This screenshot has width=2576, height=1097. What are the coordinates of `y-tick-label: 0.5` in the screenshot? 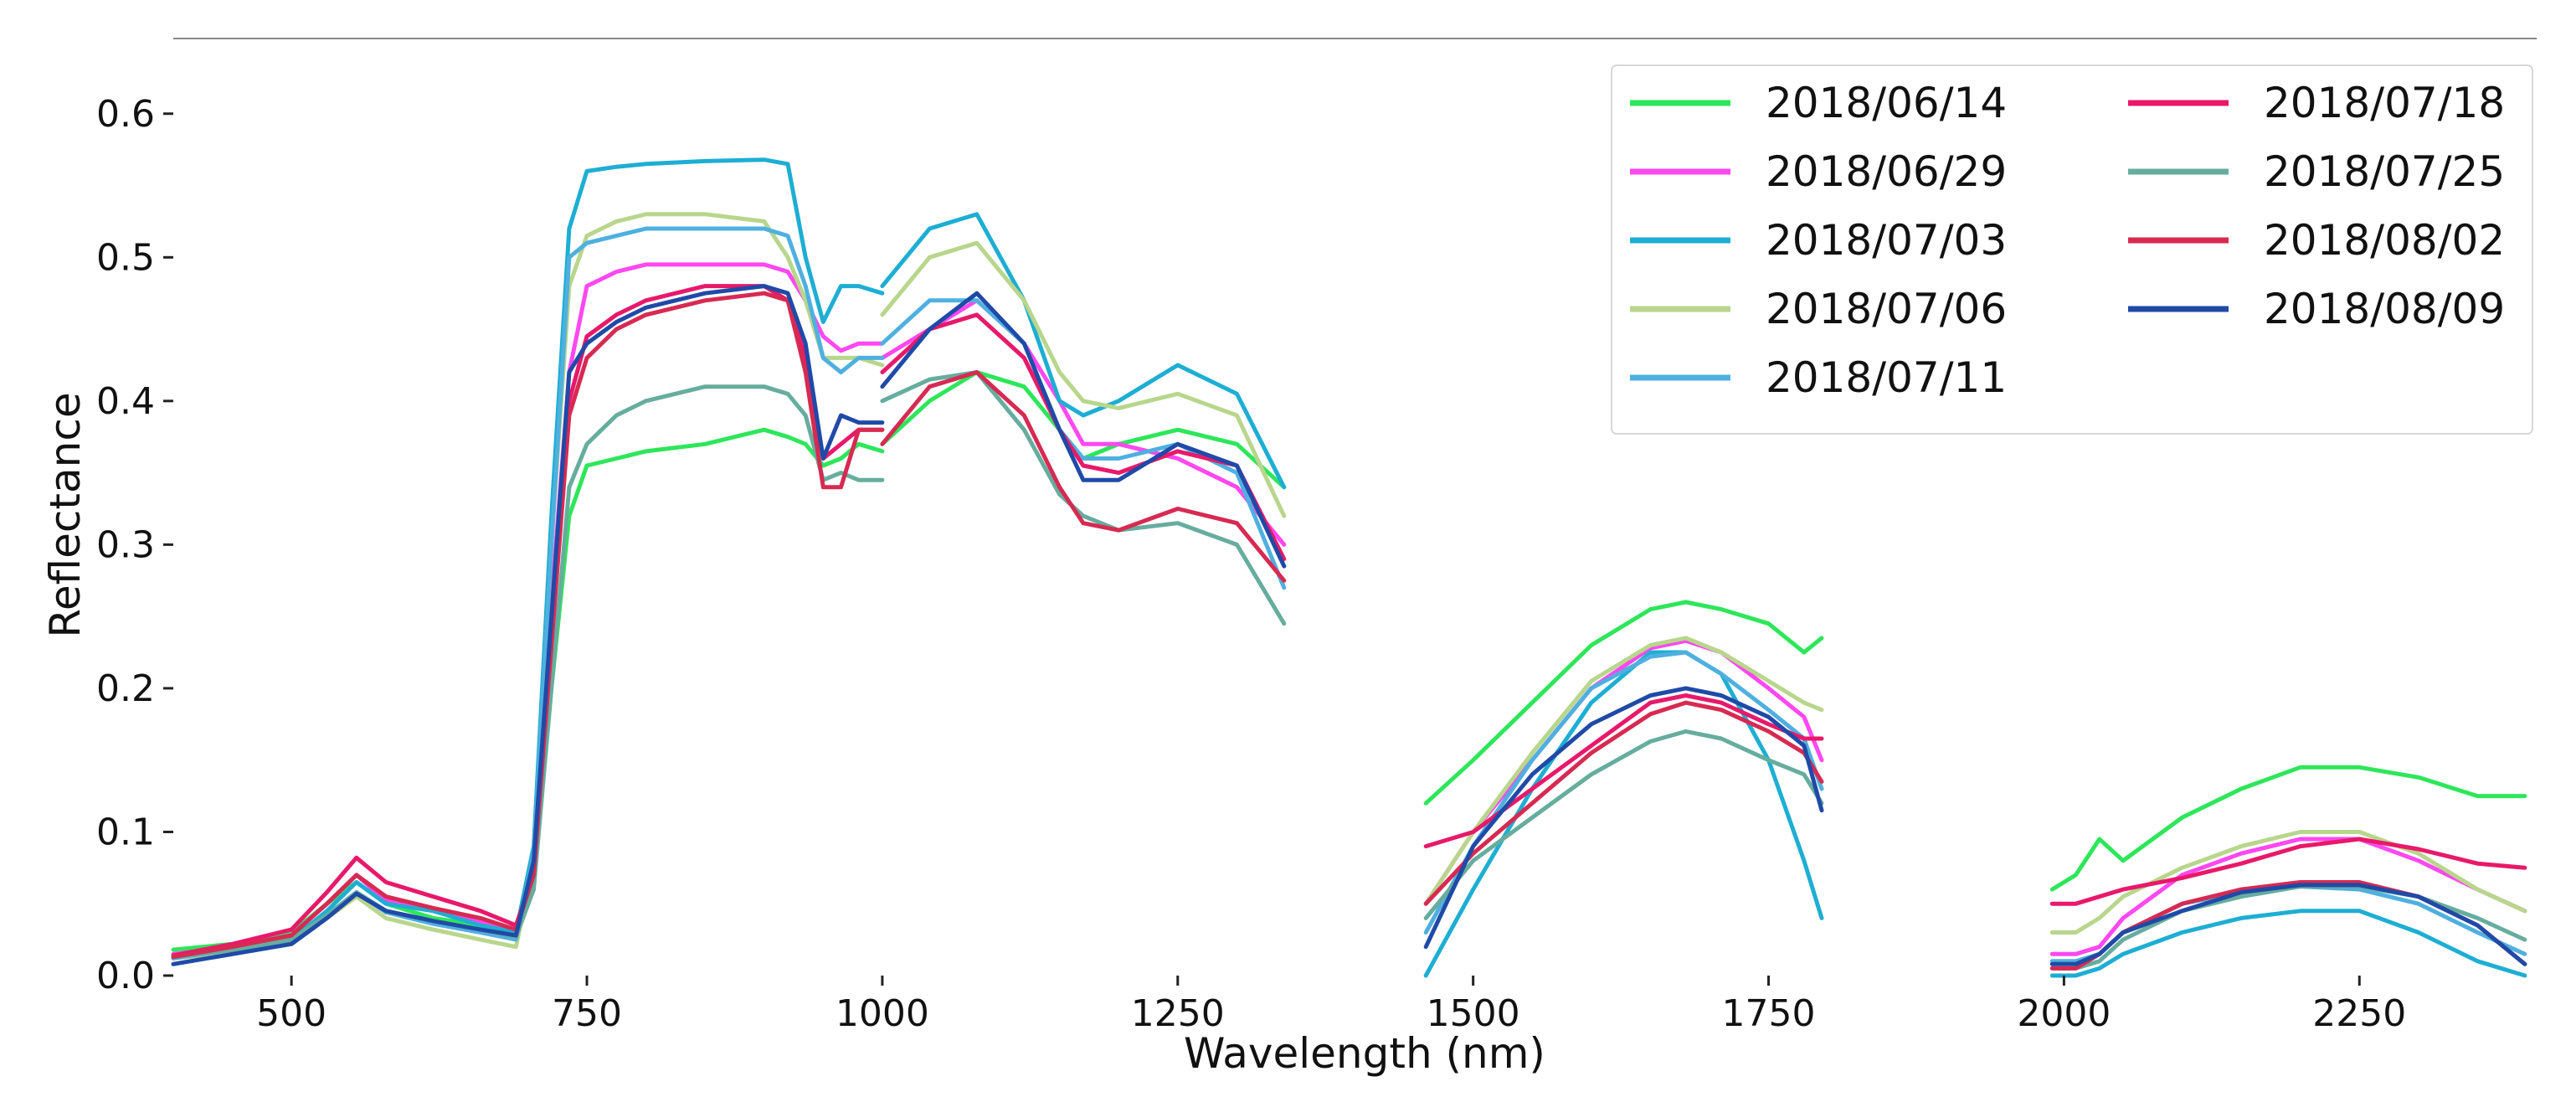 It's located at (125, 257).